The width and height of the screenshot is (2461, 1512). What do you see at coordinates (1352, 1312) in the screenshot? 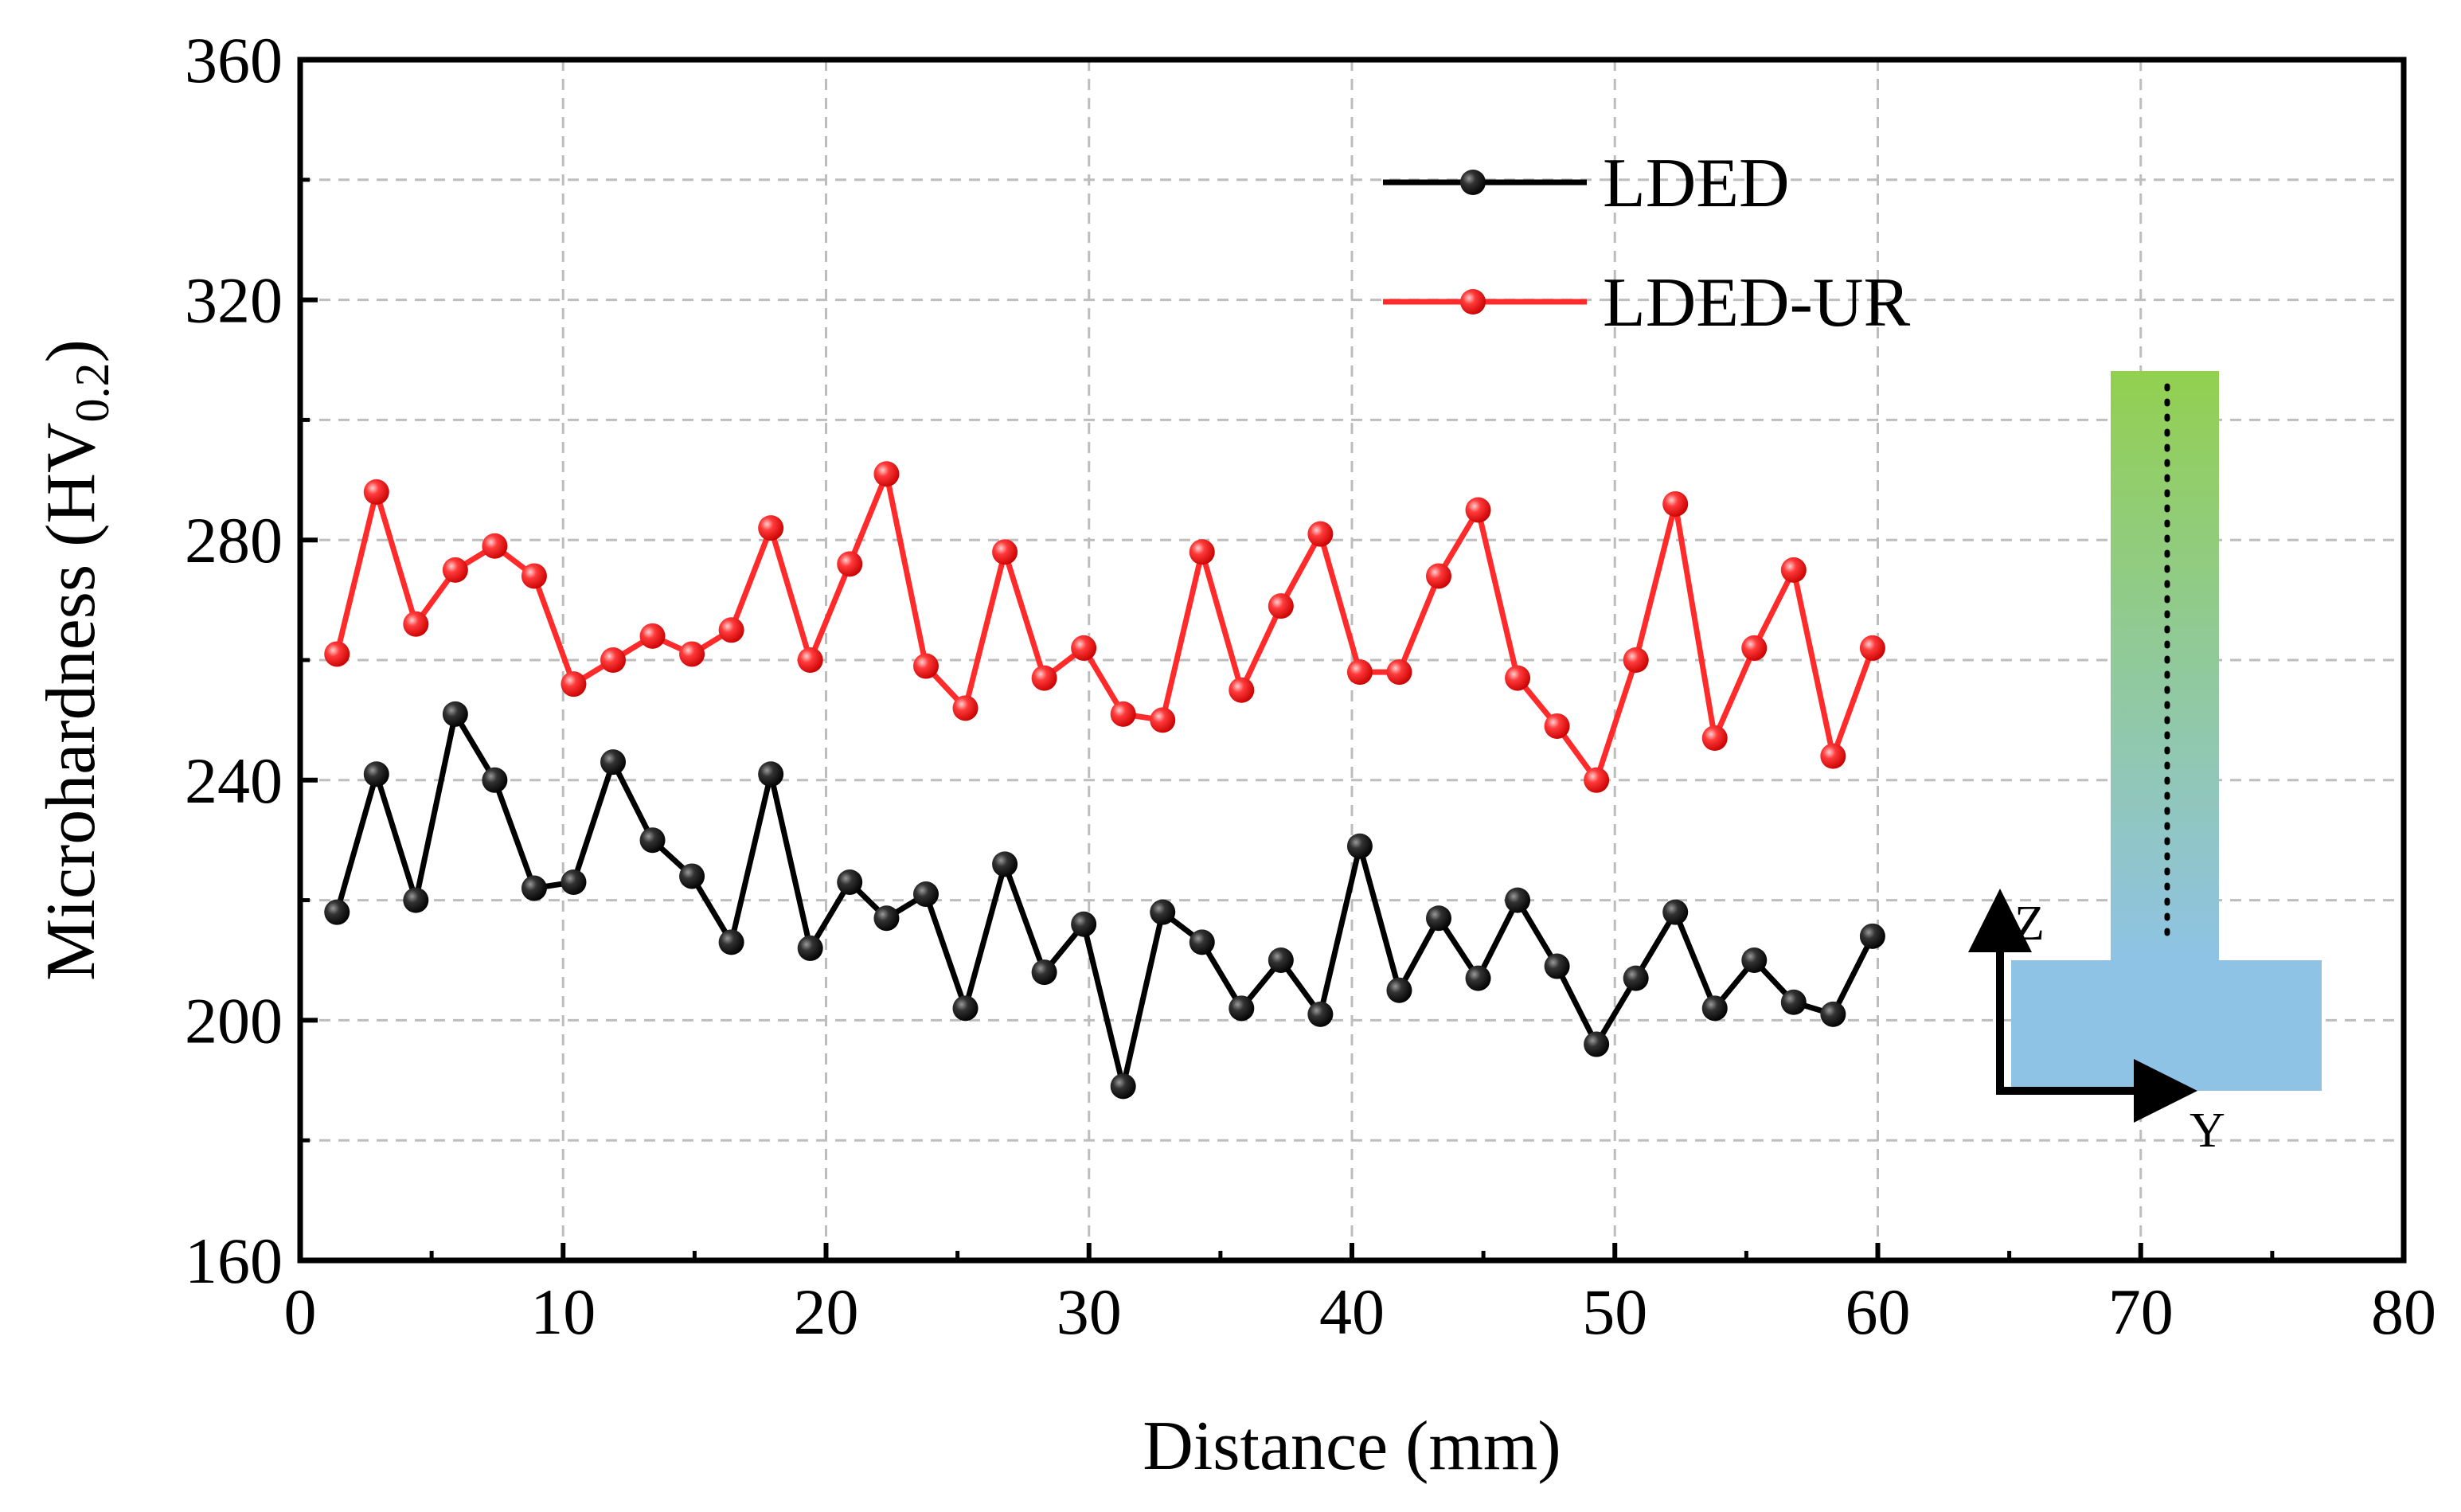
I see `x-tick-label: 40` at bounding box center [1352, 1312].